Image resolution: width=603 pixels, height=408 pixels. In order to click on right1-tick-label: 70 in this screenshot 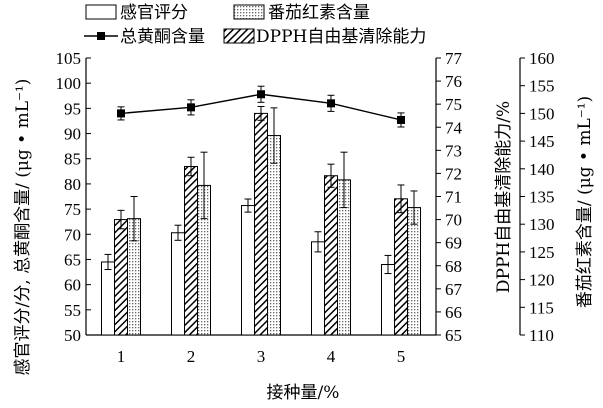, I will do `click(453, 220)`.